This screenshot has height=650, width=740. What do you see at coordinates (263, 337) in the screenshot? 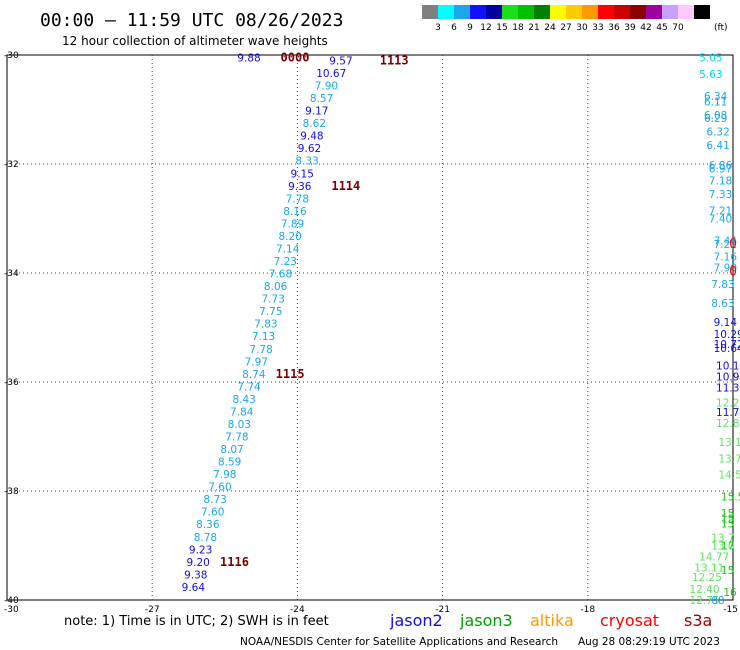
I see `wave-height-label: 7.13` at bounding box center [263, 337].